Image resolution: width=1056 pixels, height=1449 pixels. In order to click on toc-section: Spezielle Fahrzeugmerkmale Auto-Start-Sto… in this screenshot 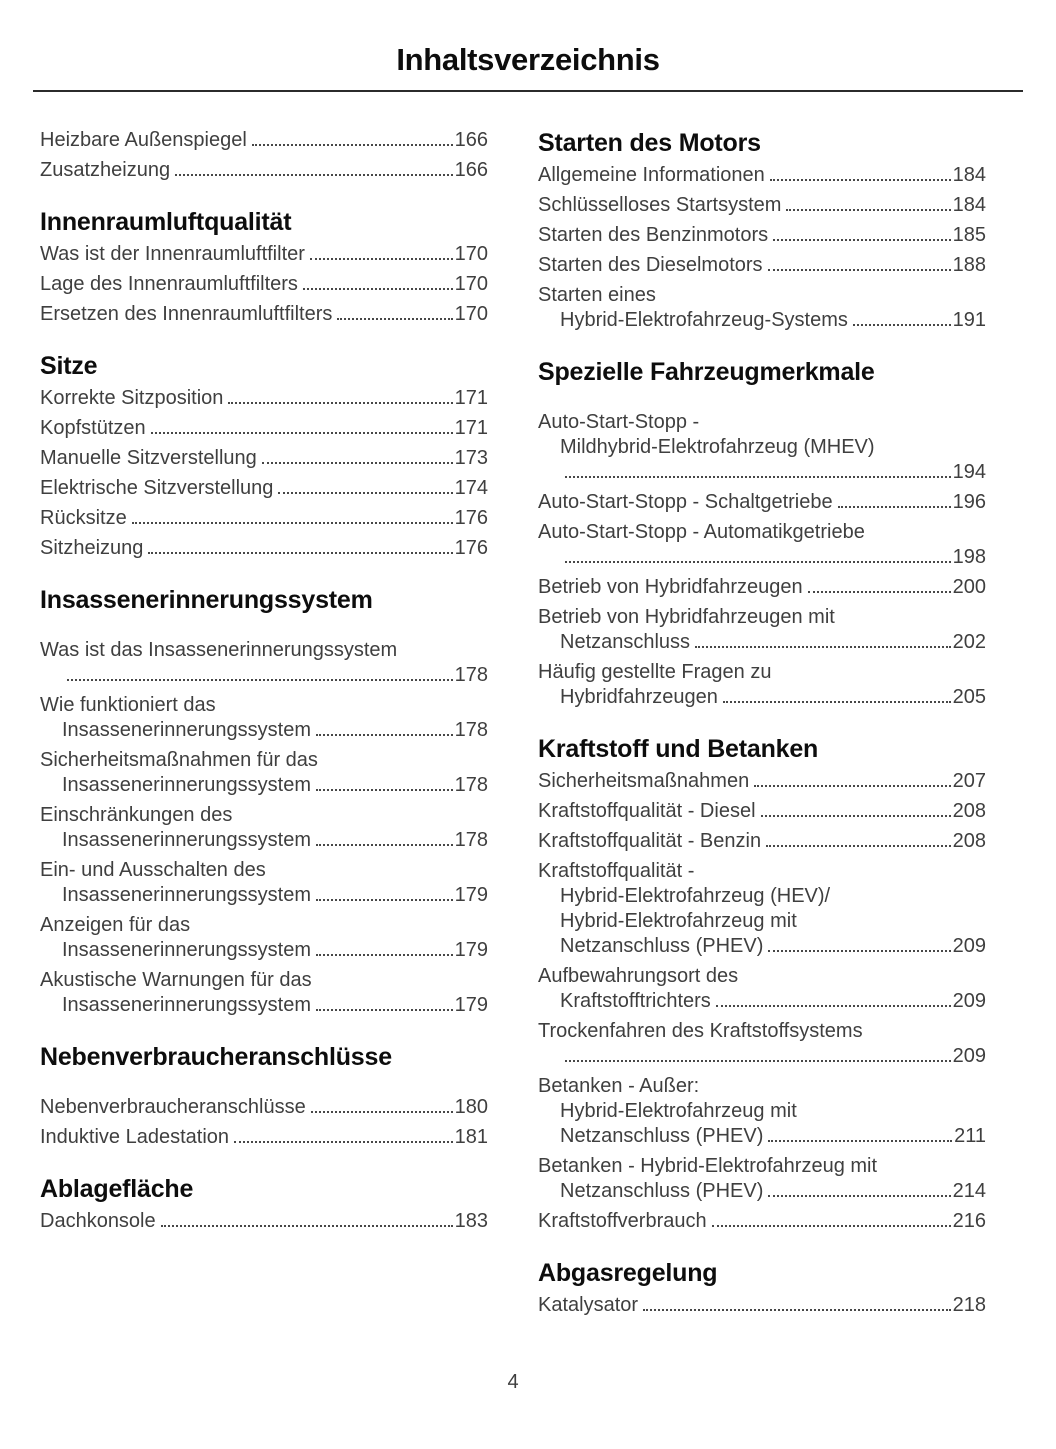, I will do `click(762, 533)`.